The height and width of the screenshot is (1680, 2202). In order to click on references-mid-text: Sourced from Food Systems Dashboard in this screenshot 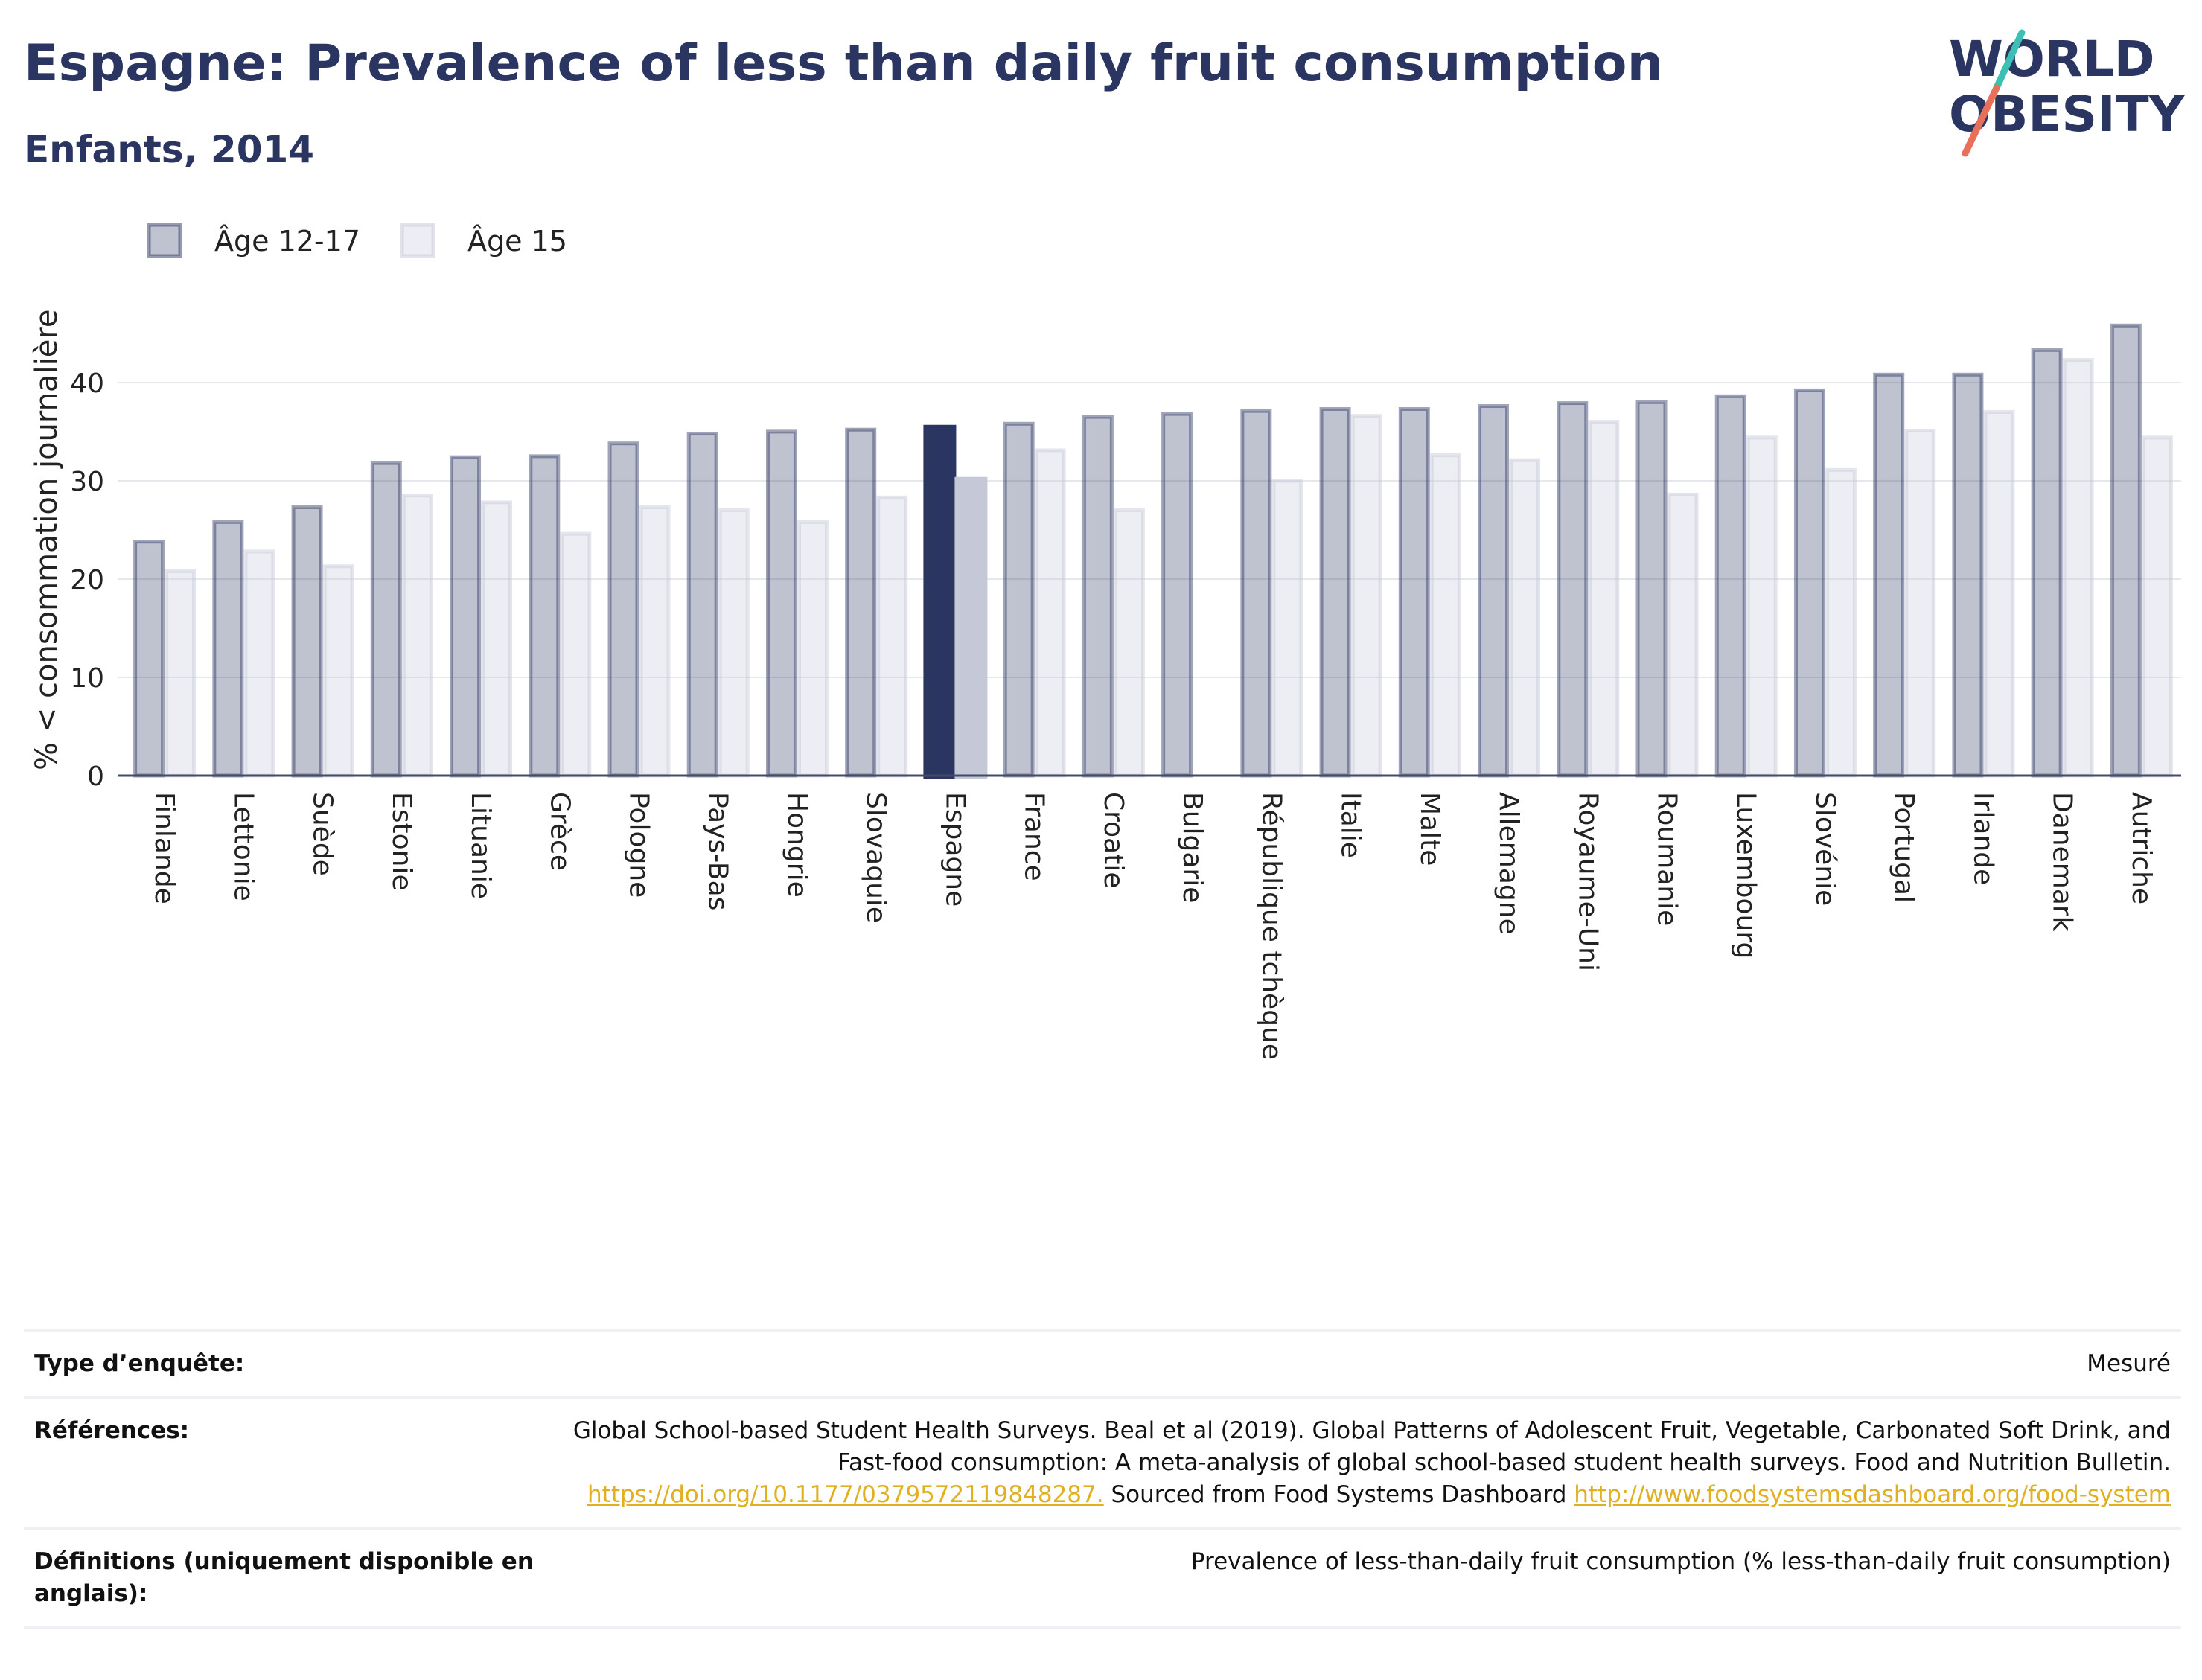, I will do `click(1338, 1494)`.